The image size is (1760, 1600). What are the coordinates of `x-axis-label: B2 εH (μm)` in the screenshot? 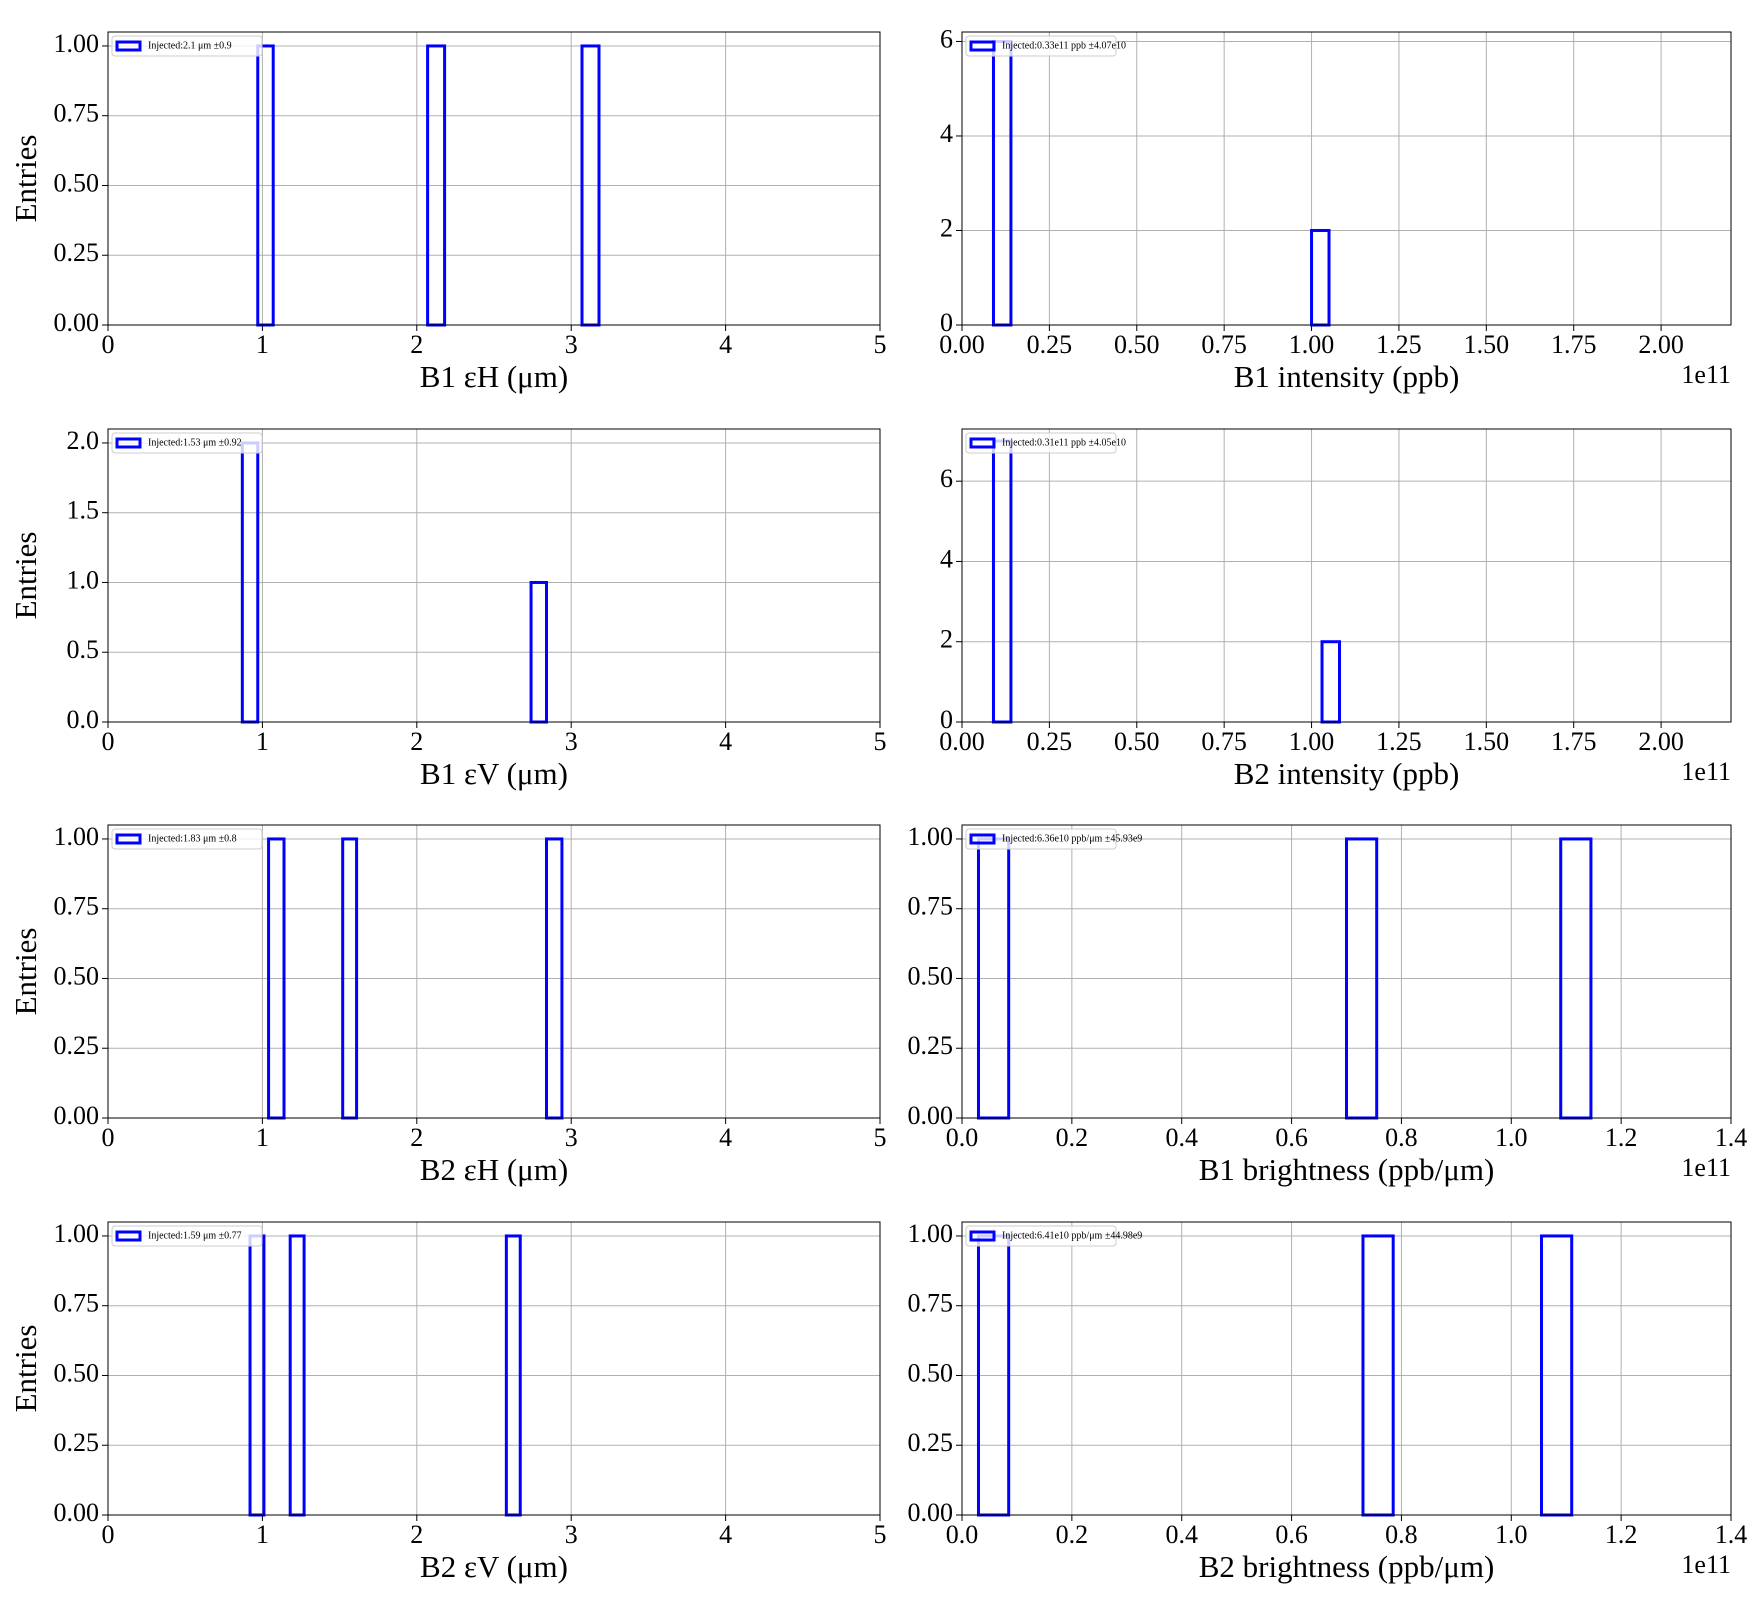 It's located at (494, 1169).